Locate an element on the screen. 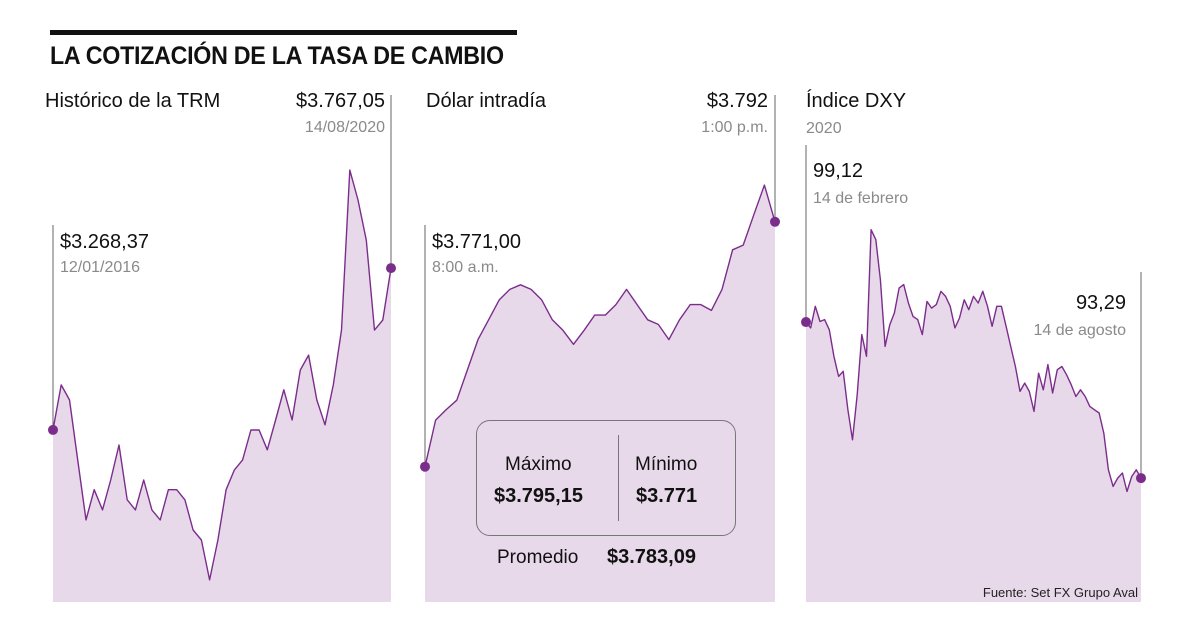  title-rule is located at coordinates (283, 32).